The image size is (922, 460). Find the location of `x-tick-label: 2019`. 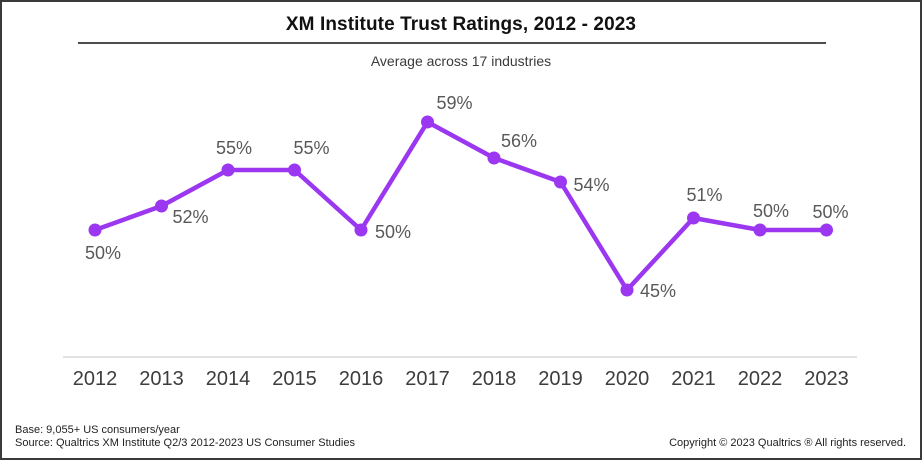

x-tick-label: 2019 is located at coordinates (560, 379).